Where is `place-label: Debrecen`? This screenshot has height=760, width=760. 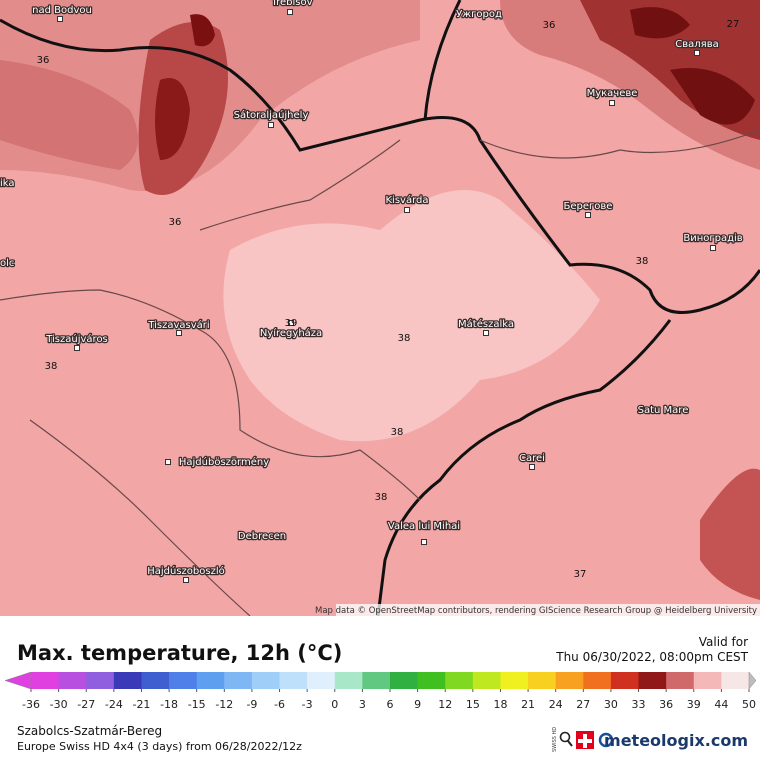 place-label: Debrecen is located at coordinates (262, 536).